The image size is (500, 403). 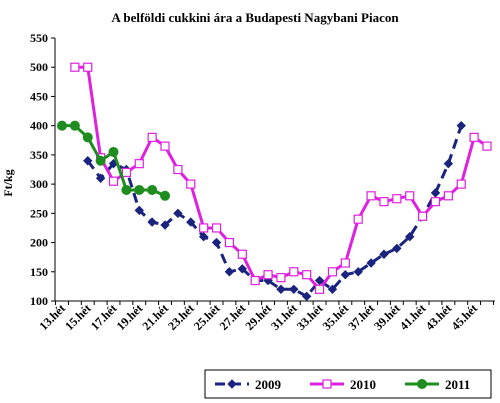 I want to click on x-tick-label: 43.hét, so click(x=439, y=317).